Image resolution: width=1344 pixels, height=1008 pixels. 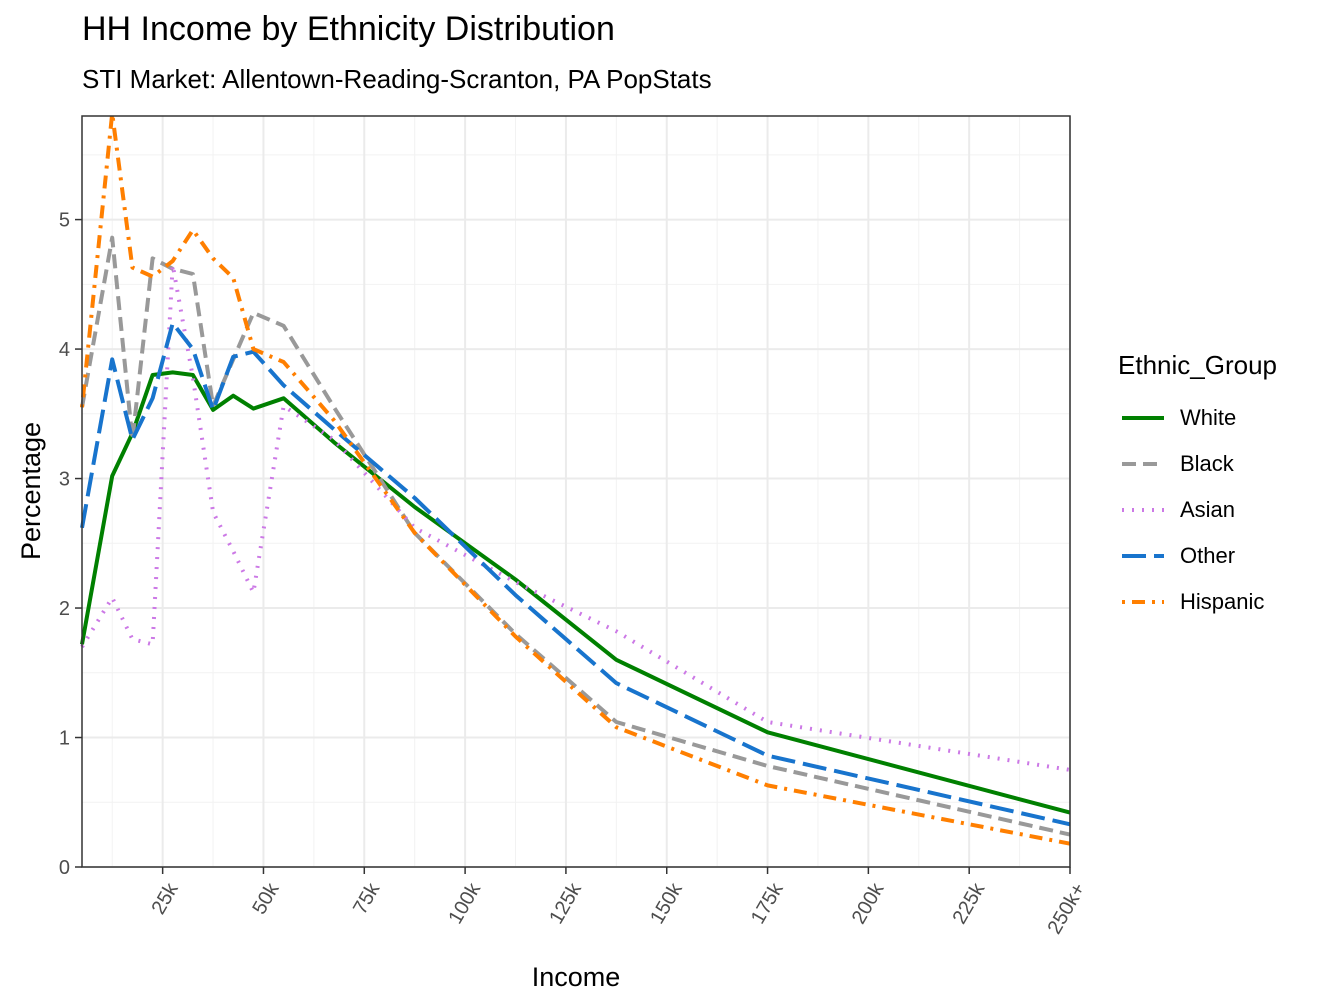 What do you see at coordinates (1143, 510) in the screenshot?
I see `legend-key-asian` at bounding box center [1143, 510].